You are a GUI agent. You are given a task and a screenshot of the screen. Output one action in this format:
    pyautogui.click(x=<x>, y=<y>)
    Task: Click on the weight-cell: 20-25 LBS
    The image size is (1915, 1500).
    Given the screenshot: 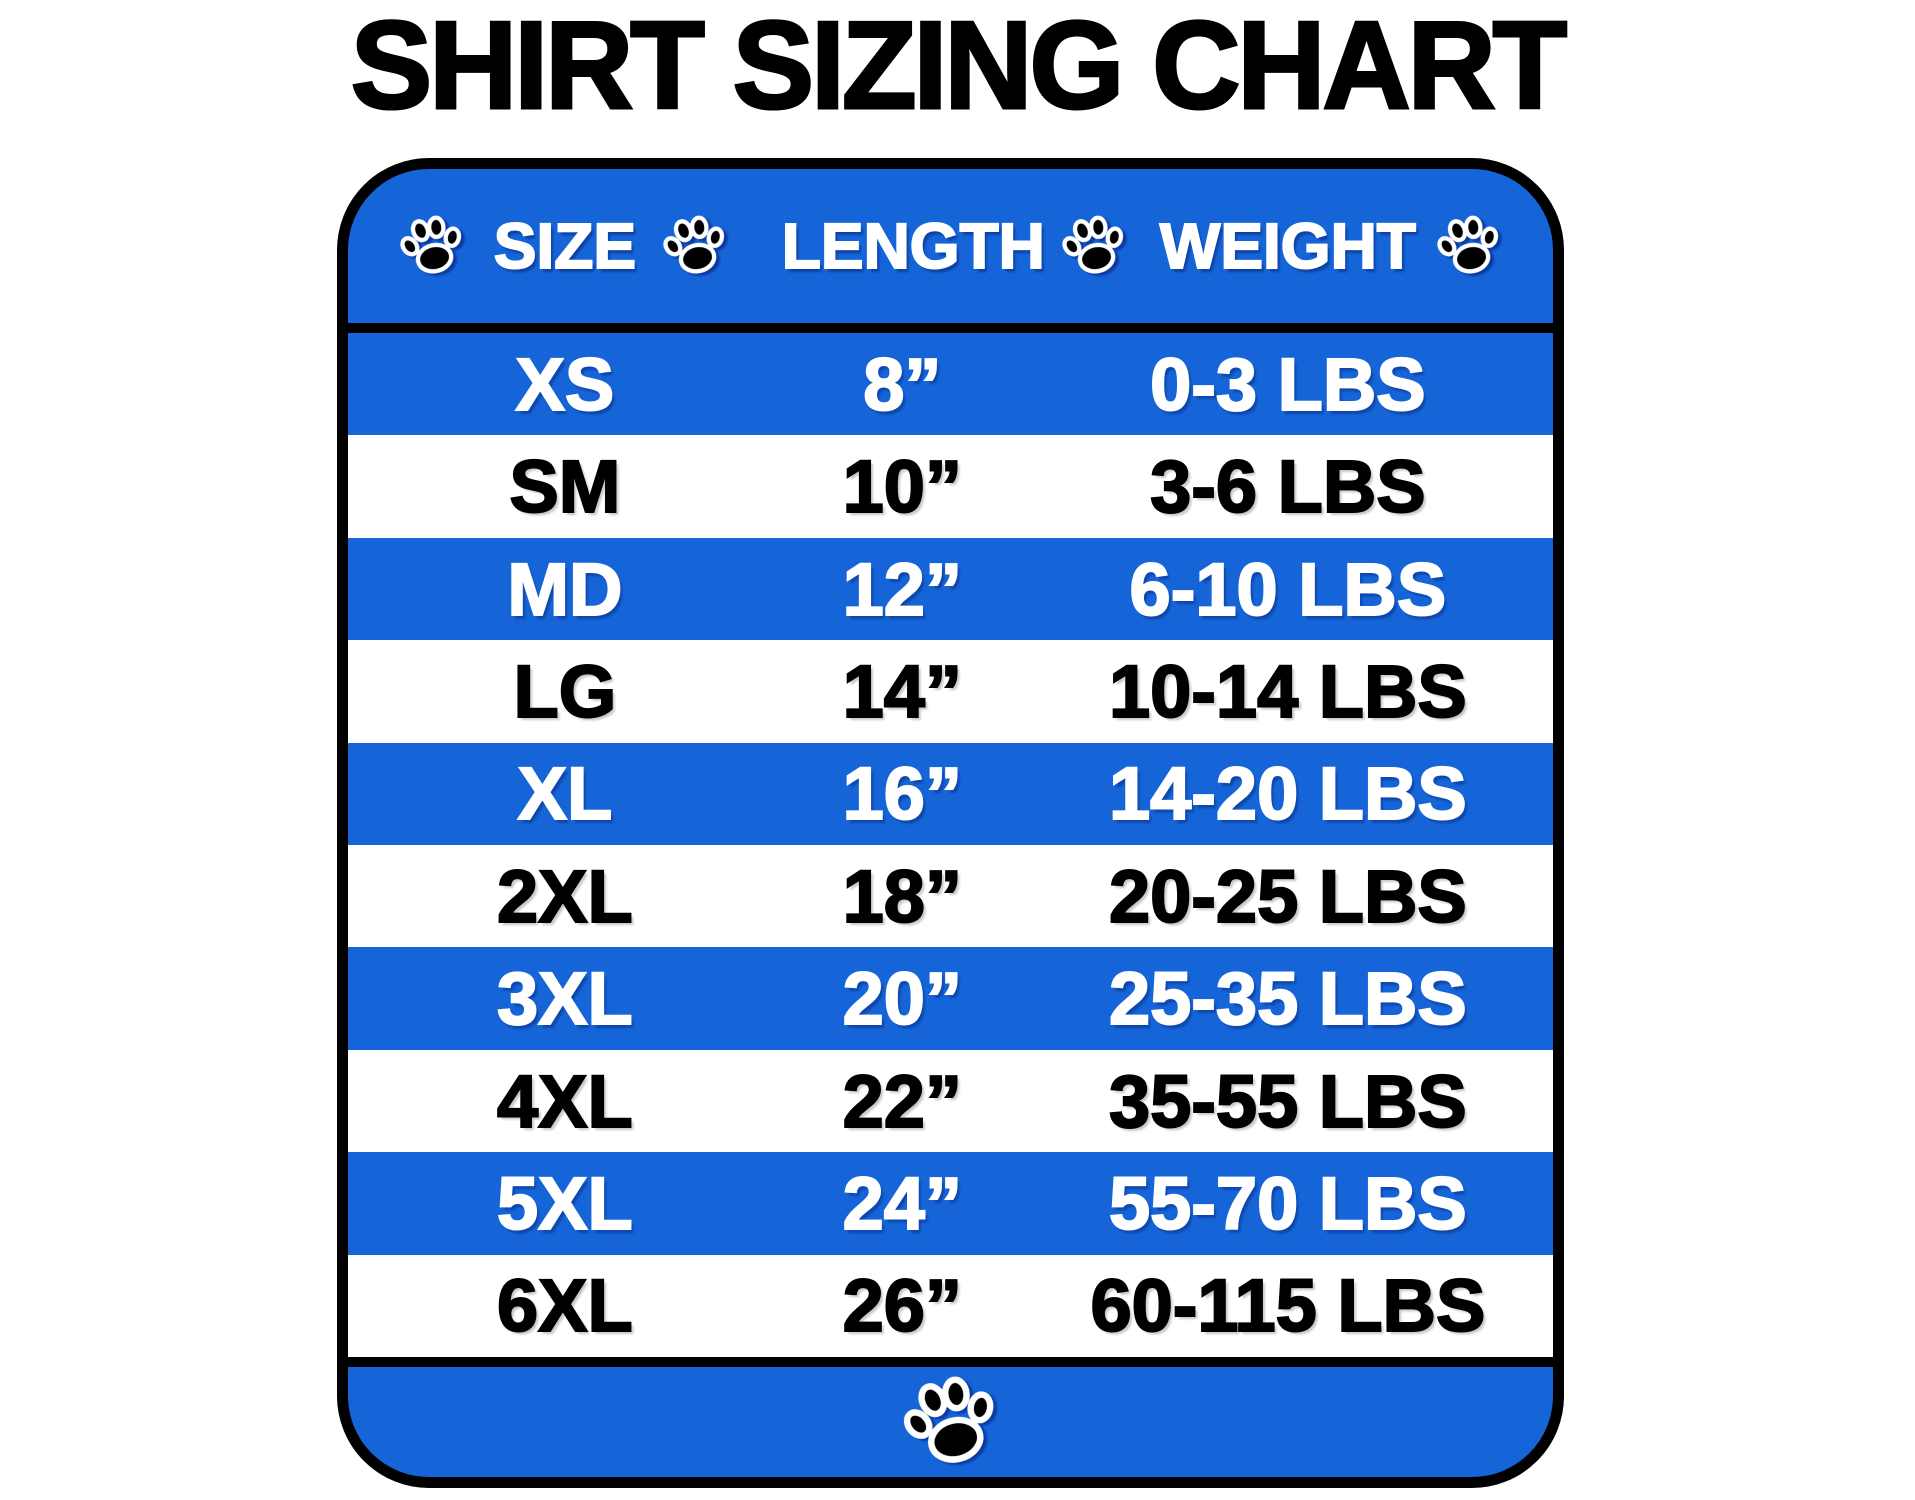 What is the action you would take?
    pyautogui.click(x=1288, y=896)
    